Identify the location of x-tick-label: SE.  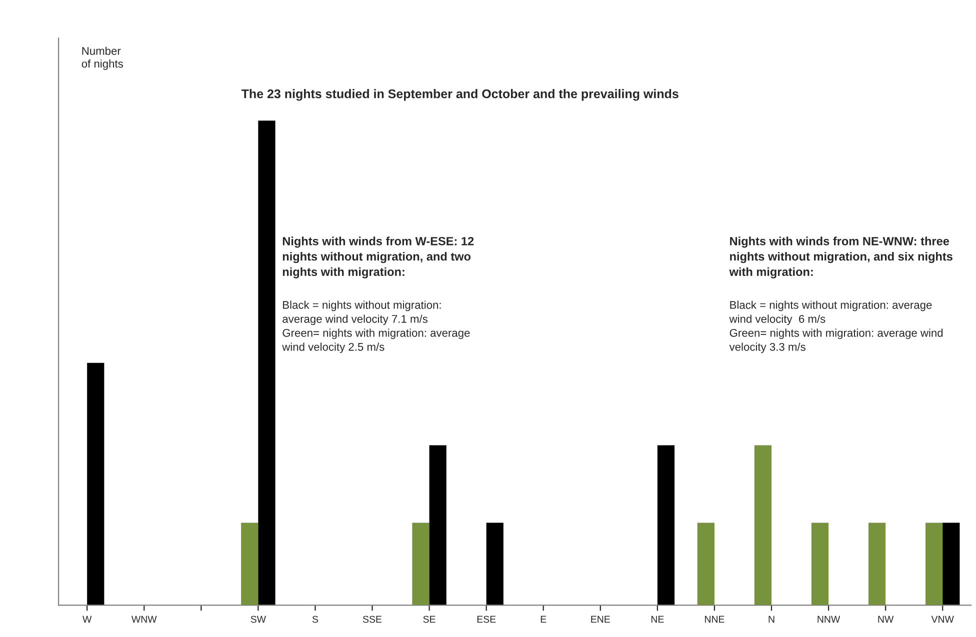
(429, 619).